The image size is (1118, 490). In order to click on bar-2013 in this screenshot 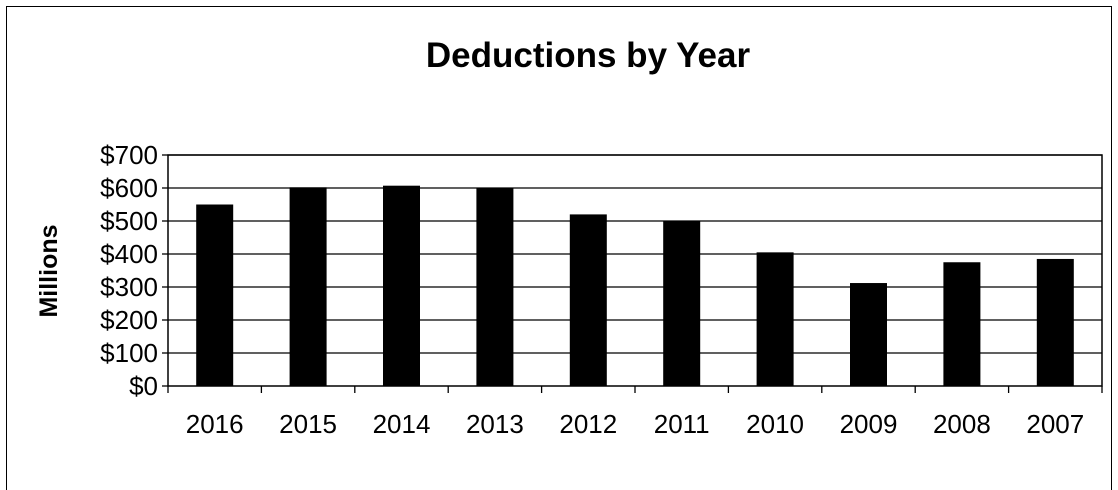, I will do `click(495, 286)`.